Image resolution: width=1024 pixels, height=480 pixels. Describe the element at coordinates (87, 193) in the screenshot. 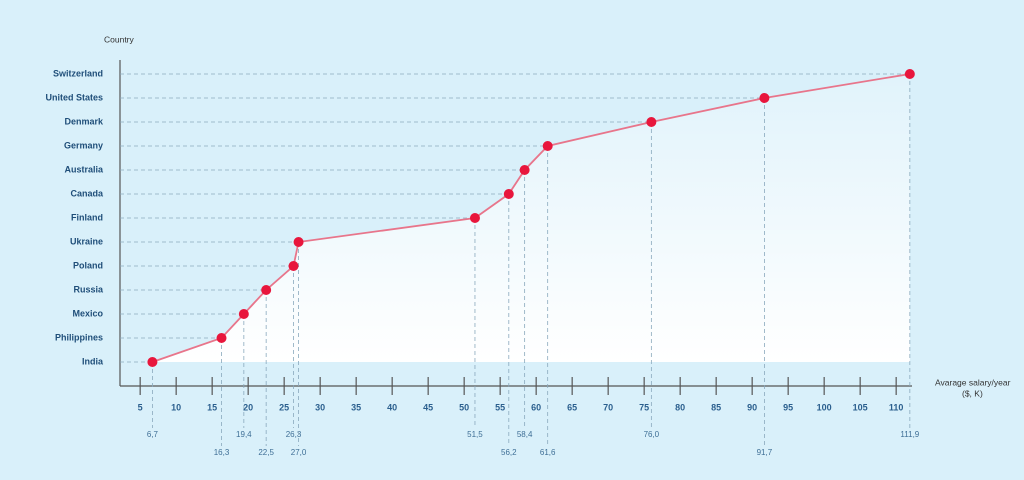

I see `y-tick-label: Canada` at that location.